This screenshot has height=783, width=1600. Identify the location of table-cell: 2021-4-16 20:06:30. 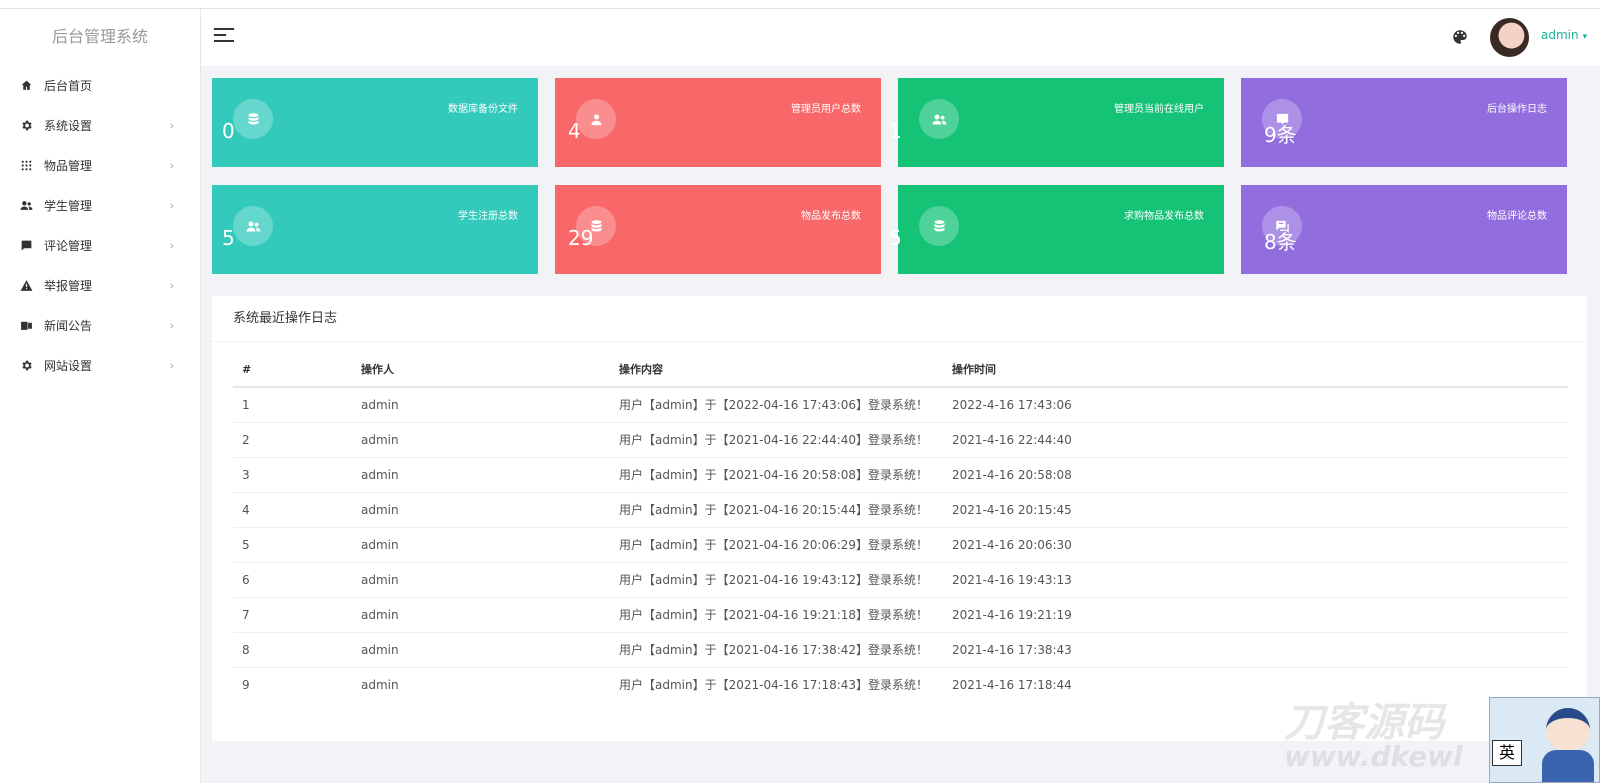
(1255, 545).